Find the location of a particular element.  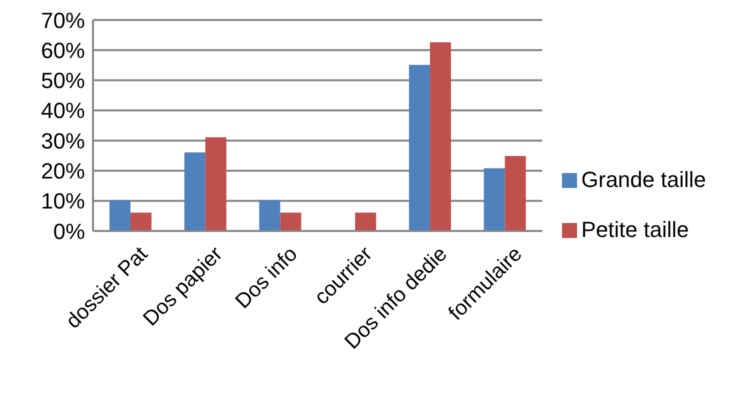

legend-label: Petite taille is located at coordinates (635, 229).